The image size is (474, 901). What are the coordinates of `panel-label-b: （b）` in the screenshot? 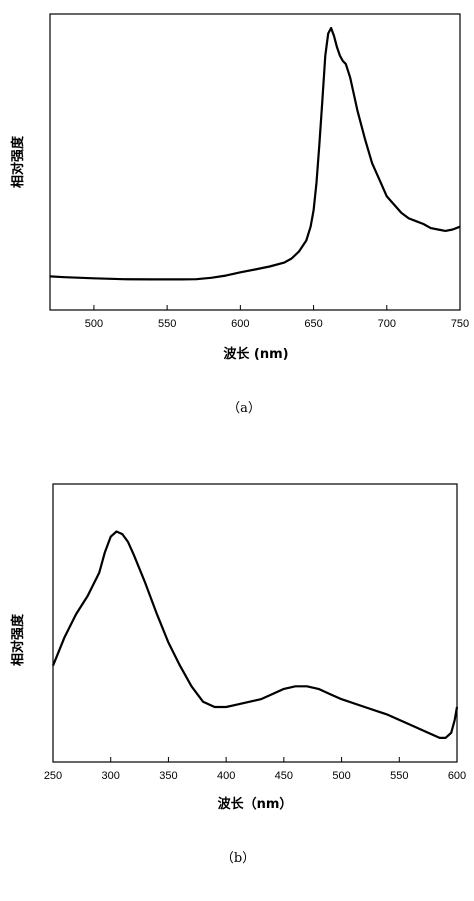 It's located at (238, 858).